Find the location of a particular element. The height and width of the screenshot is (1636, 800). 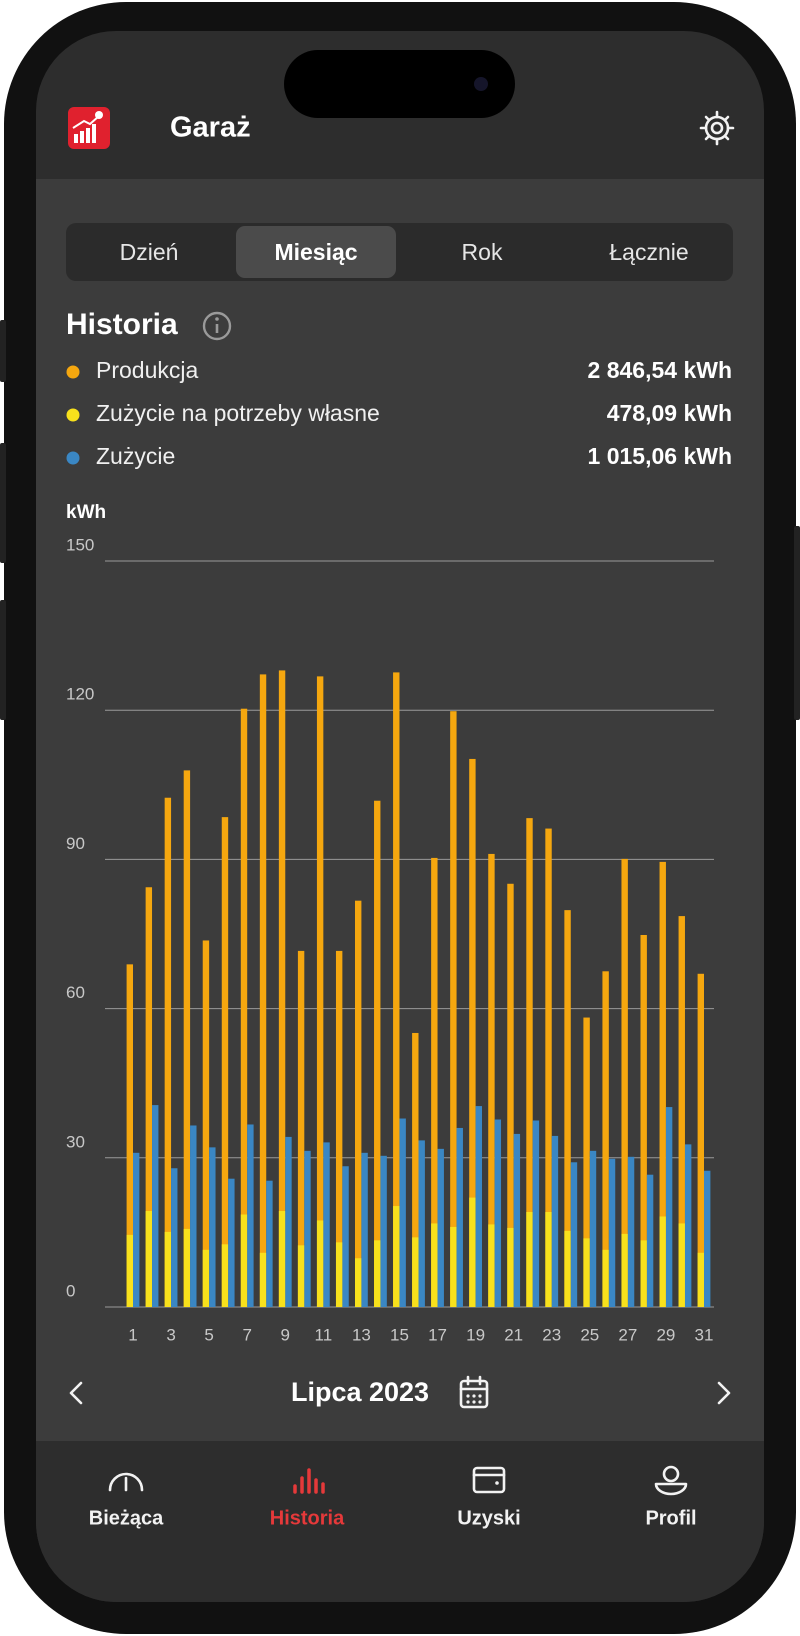

section-title: Historia is located at coordinates (122, 324).